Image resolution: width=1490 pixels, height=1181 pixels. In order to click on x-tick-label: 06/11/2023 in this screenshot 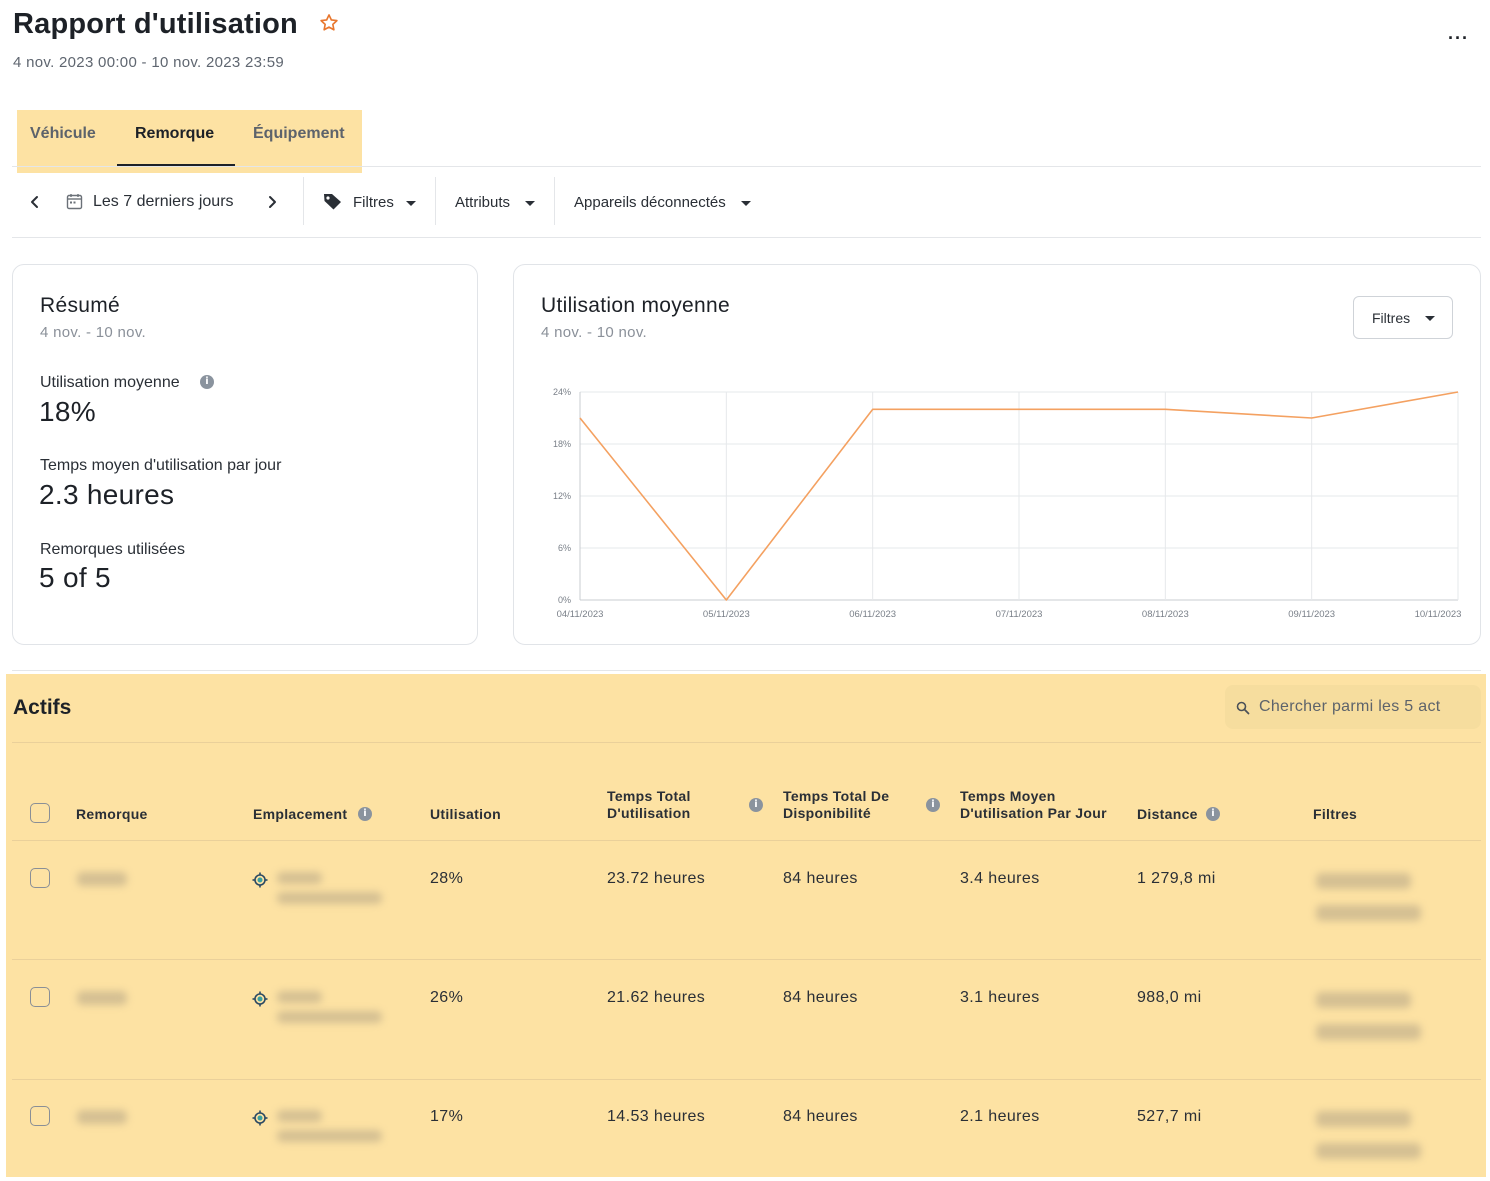, I will do `click(872, 614)`.